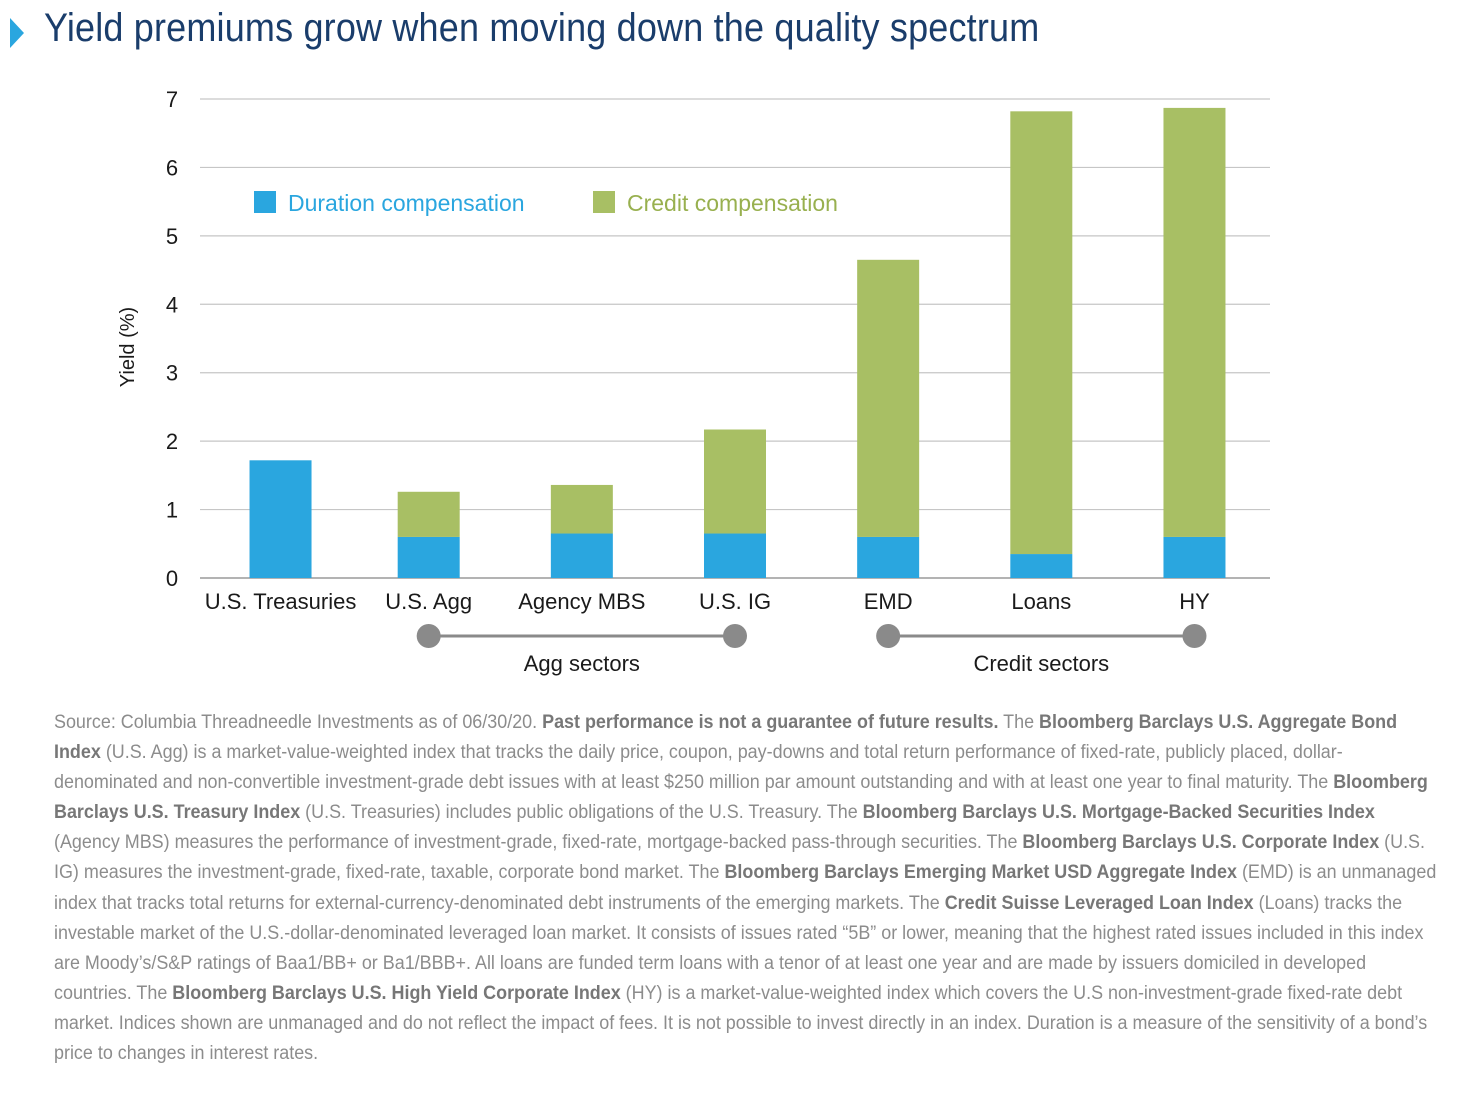  What do you see at coordinates (172, 441) in the screenshot?
I see `y-tick-label: 2` at bounding box center [172, 441].